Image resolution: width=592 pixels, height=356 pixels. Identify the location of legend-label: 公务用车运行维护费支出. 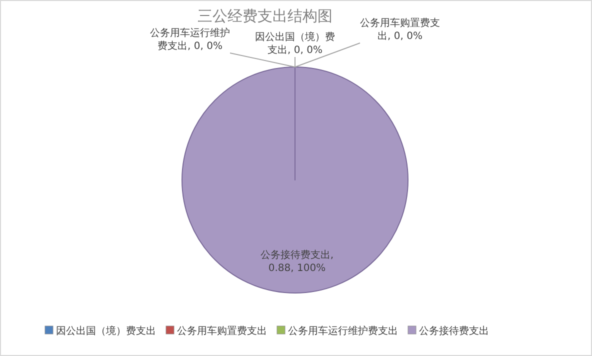
(343, 331).